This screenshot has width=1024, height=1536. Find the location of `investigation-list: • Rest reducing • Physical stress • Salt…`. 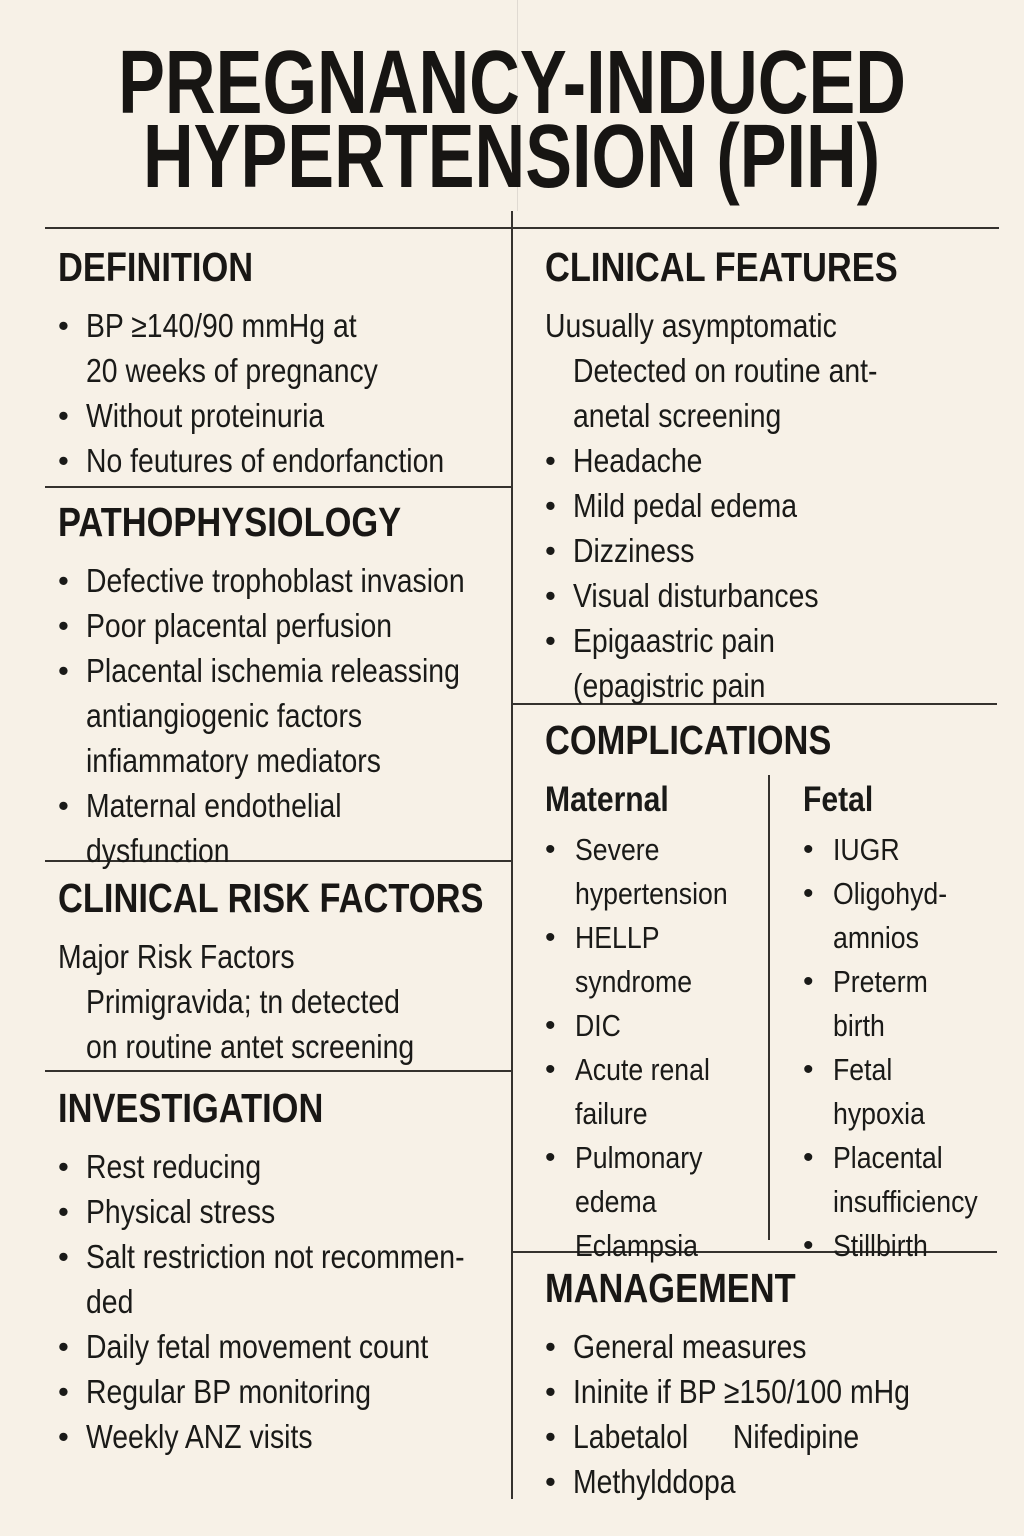

investigation-list: • Rest reducing • Physical stress • Salt… is located at coordinates (284, 1301).